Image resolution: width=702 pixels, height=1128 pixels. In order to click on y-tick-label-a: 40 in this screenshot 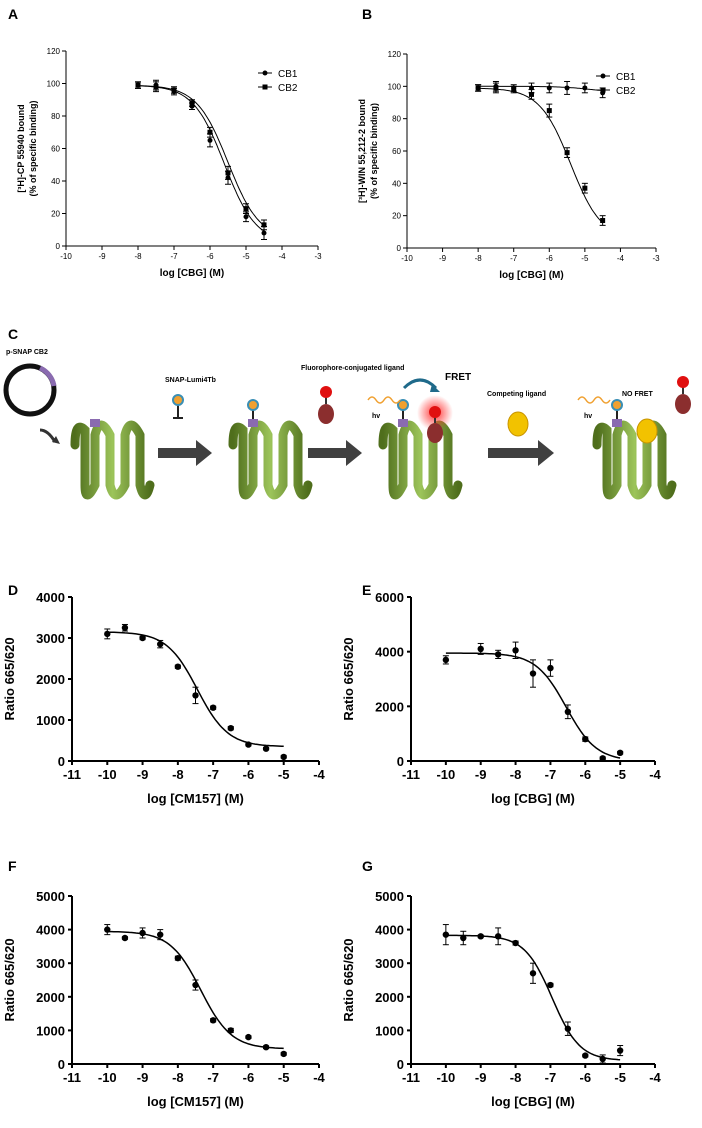, I will do `click(55, 181)`.